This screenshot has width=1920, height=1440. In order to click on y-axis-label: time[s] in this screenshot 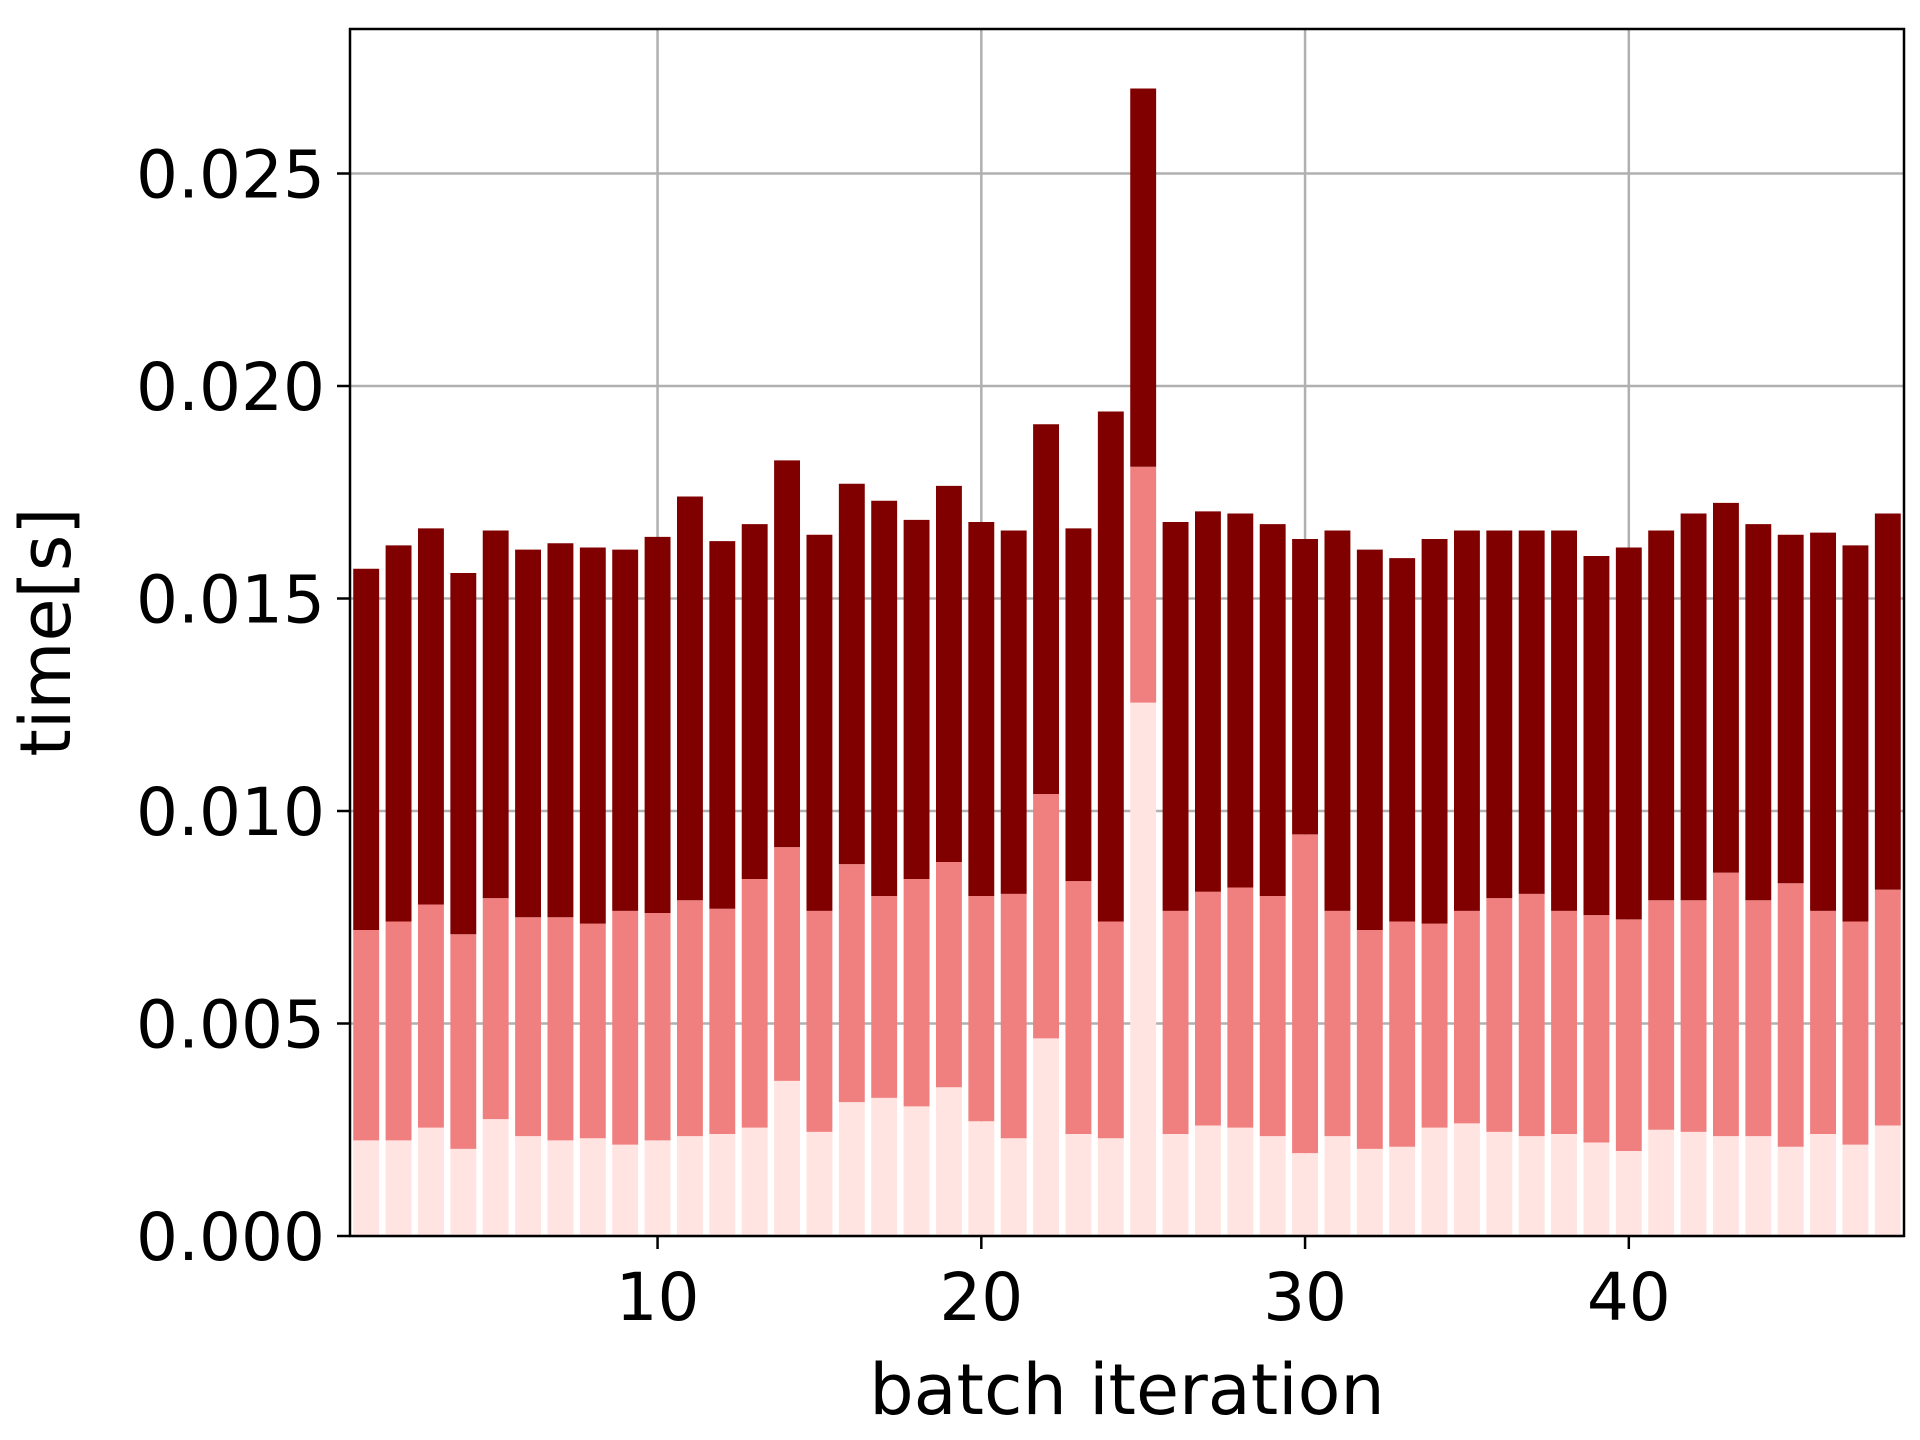, I will do `click(46, 631)`.